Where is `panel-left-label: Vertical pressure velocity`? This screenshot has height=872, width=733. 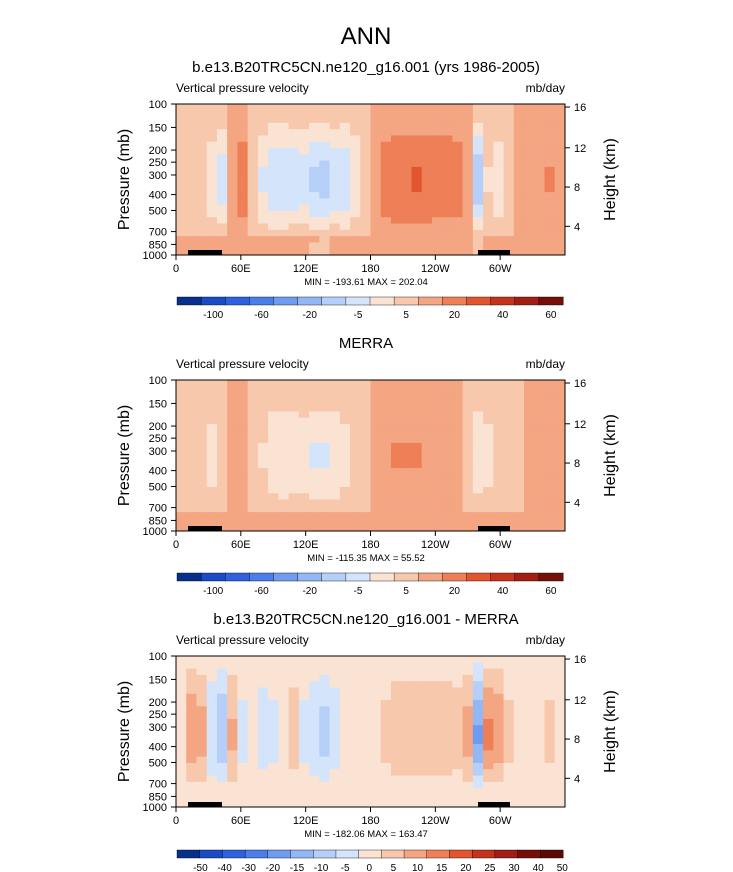 panel-left-label: Vertical pressure velocity is located at coordinates (242, 364).